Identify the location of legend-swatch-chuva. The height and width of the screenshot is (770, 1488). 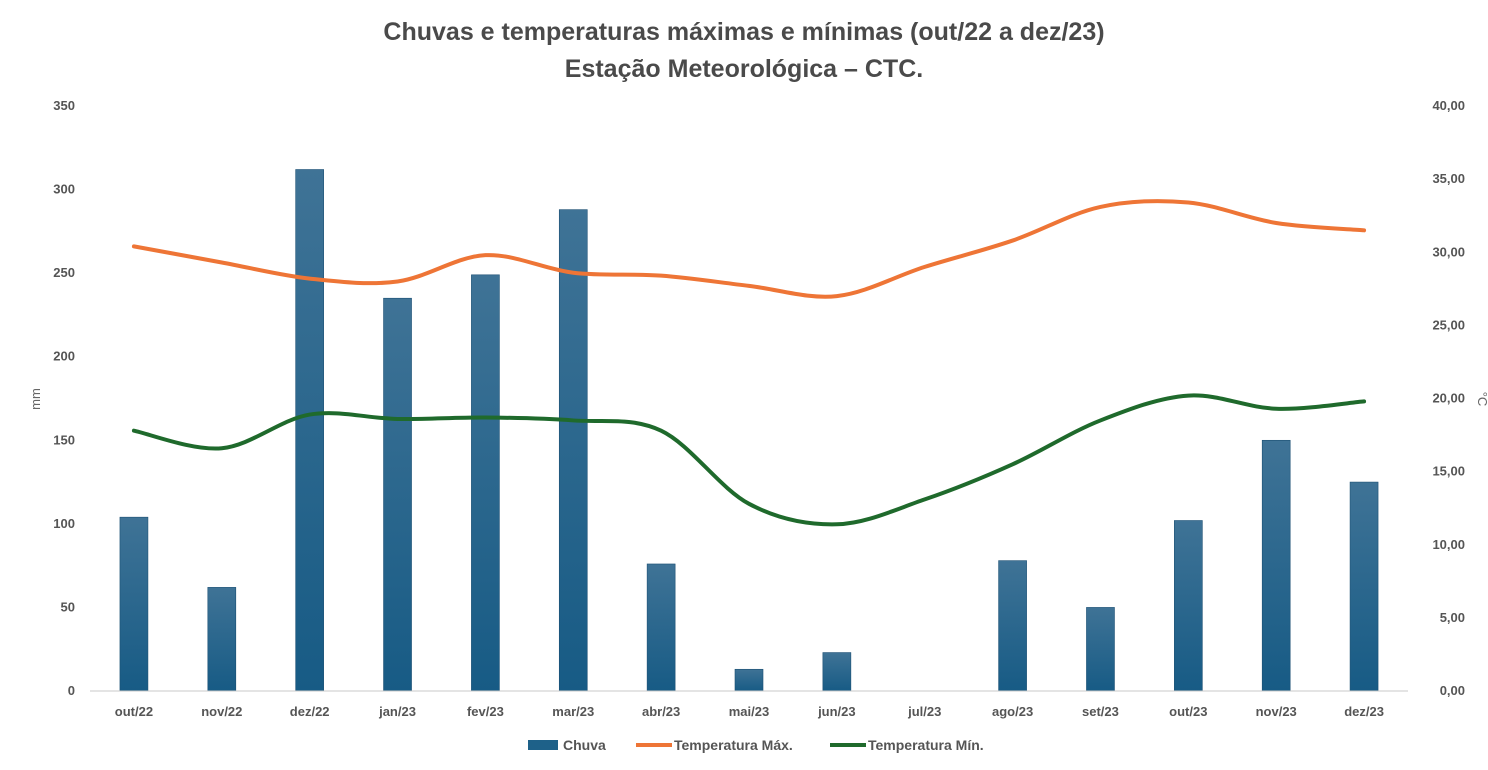
(543, 745).